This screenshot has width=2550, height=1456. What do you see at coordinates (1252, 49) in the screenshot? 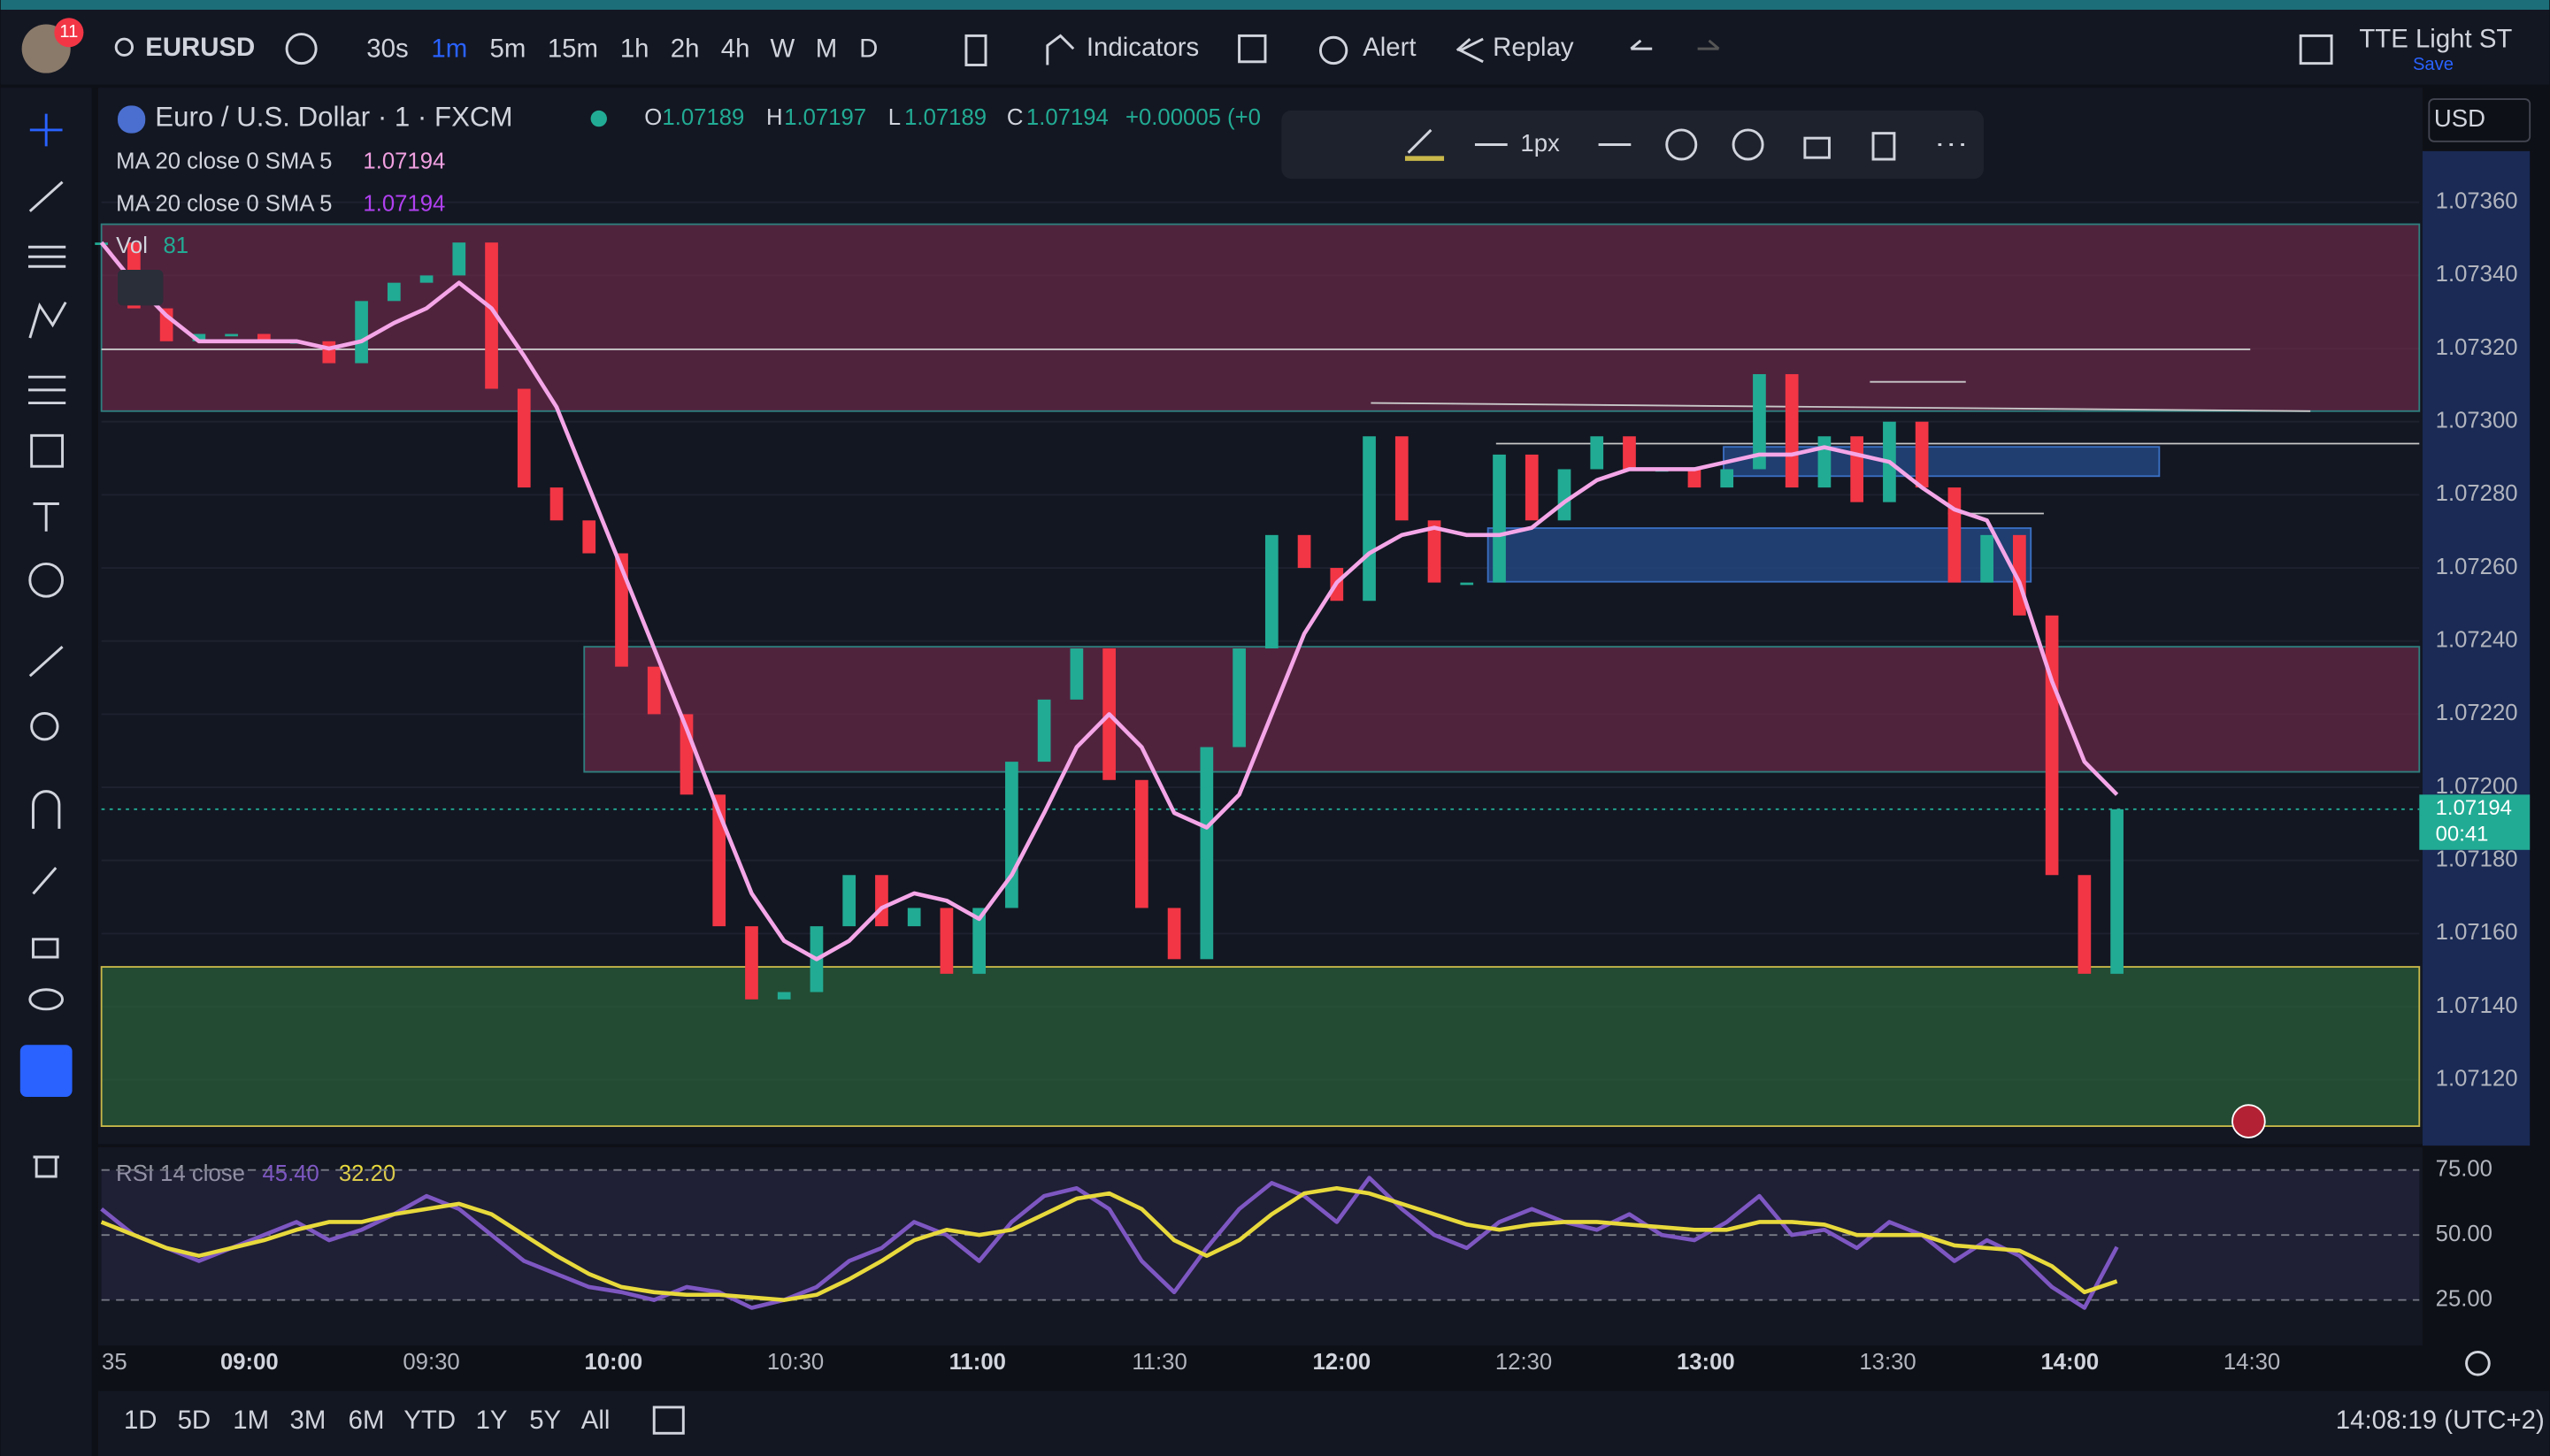
I see `templates-icon` at bounding box center [1252, 49].